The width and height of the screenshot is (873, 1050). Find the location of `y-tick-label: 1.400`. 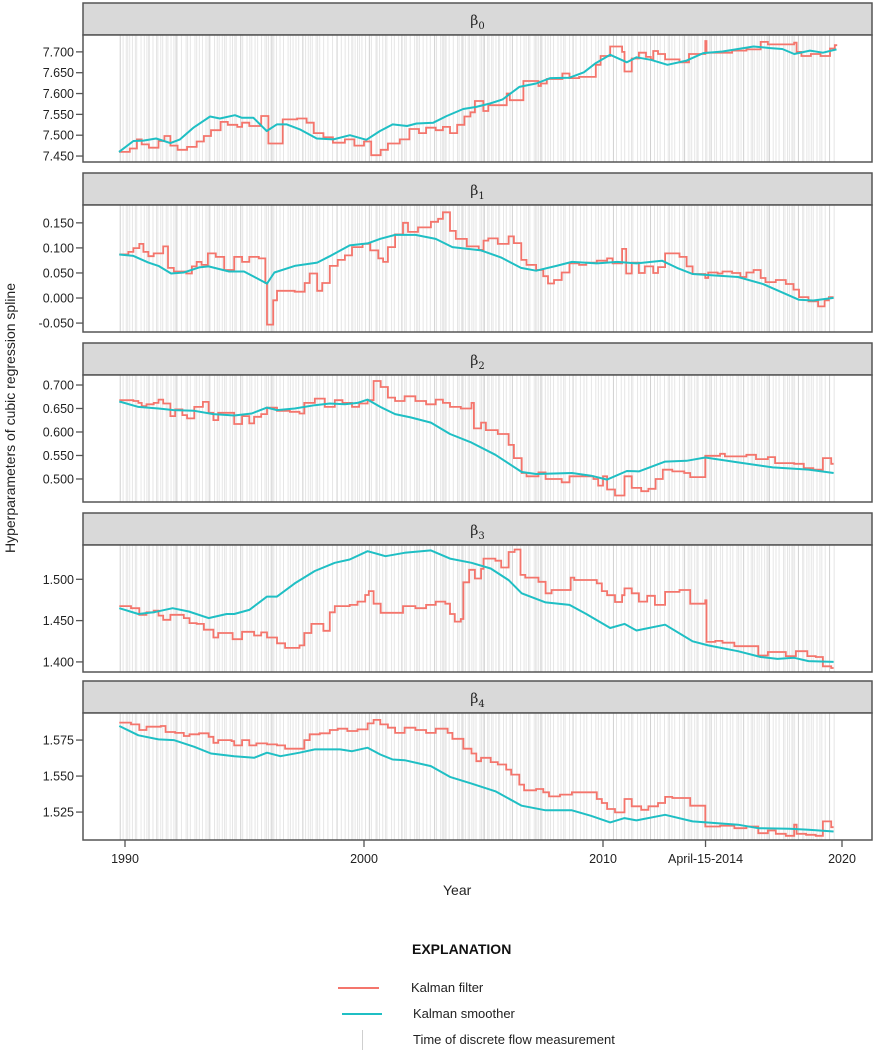

y-tick-label: 1.400 is located at coordinates (58, 662).